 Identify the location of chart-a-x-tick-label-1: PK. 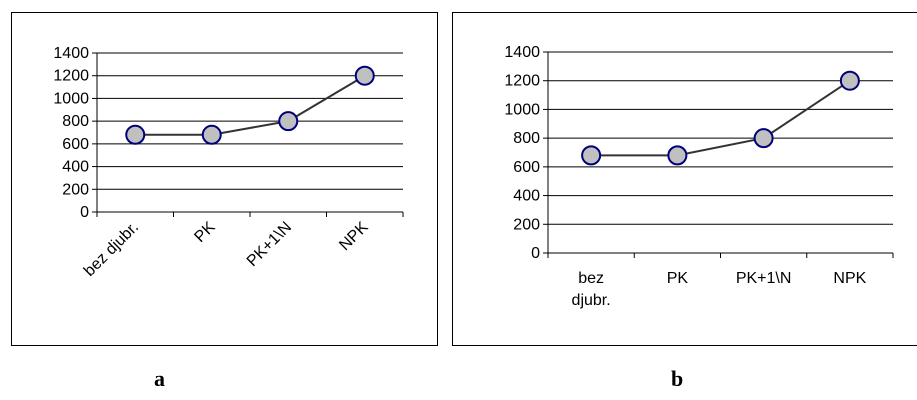
(204, 232).